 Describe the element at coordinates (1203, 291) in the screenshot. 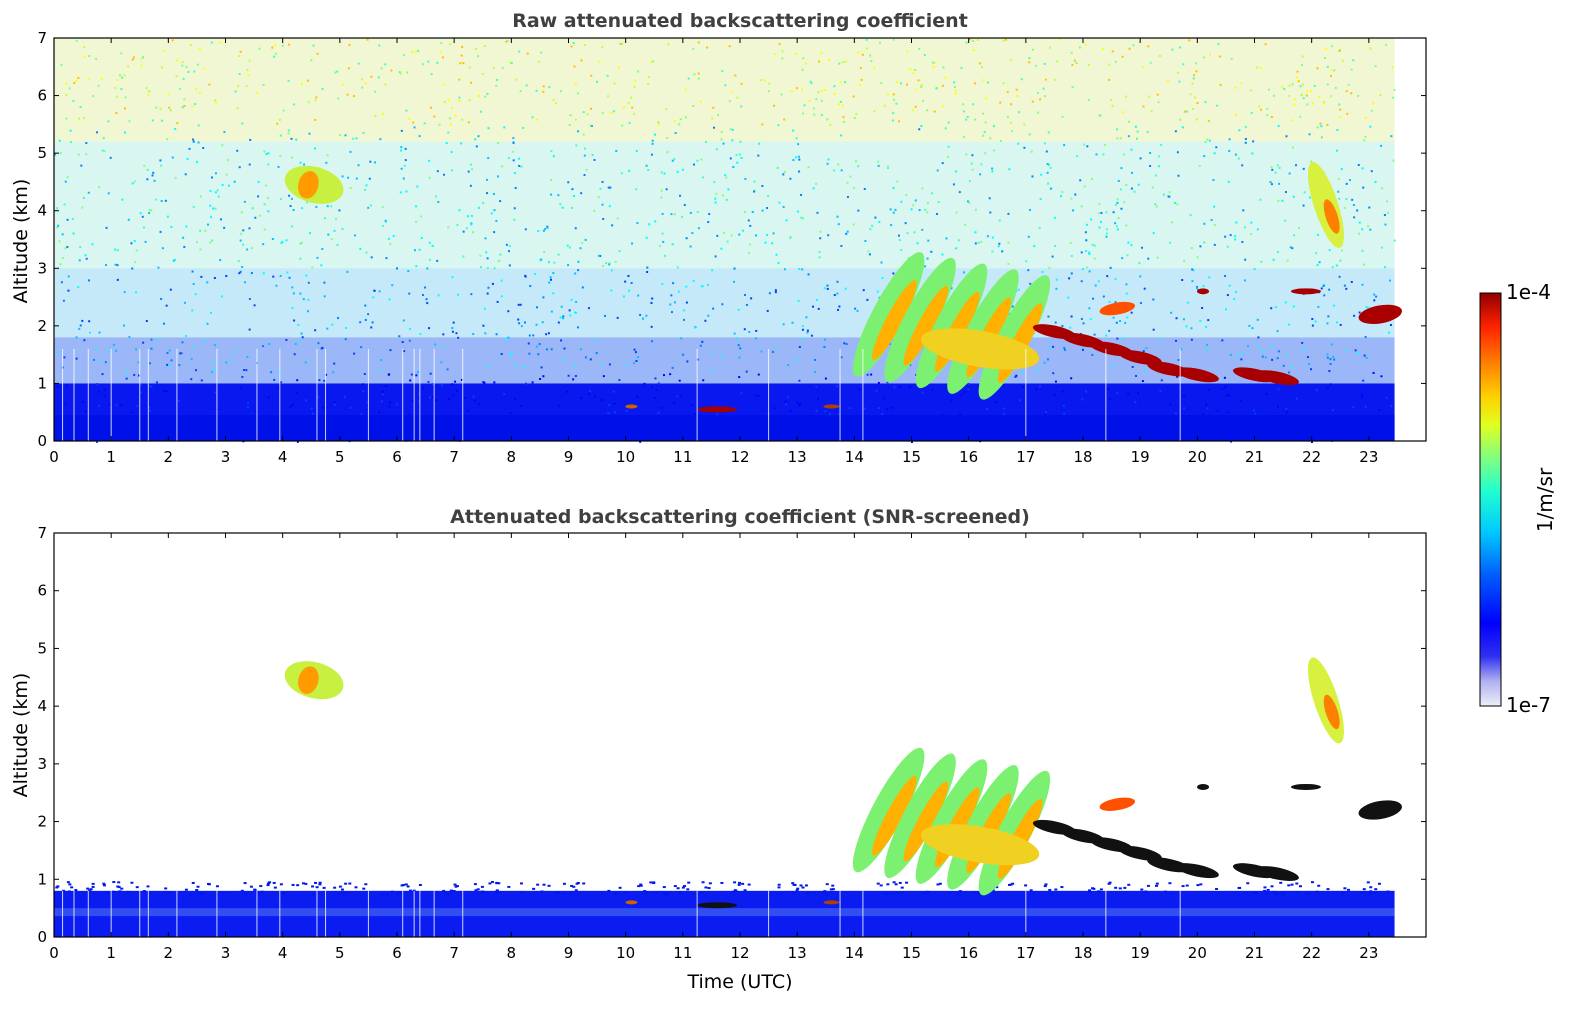

I see `raw-cloud-20h` at that location.